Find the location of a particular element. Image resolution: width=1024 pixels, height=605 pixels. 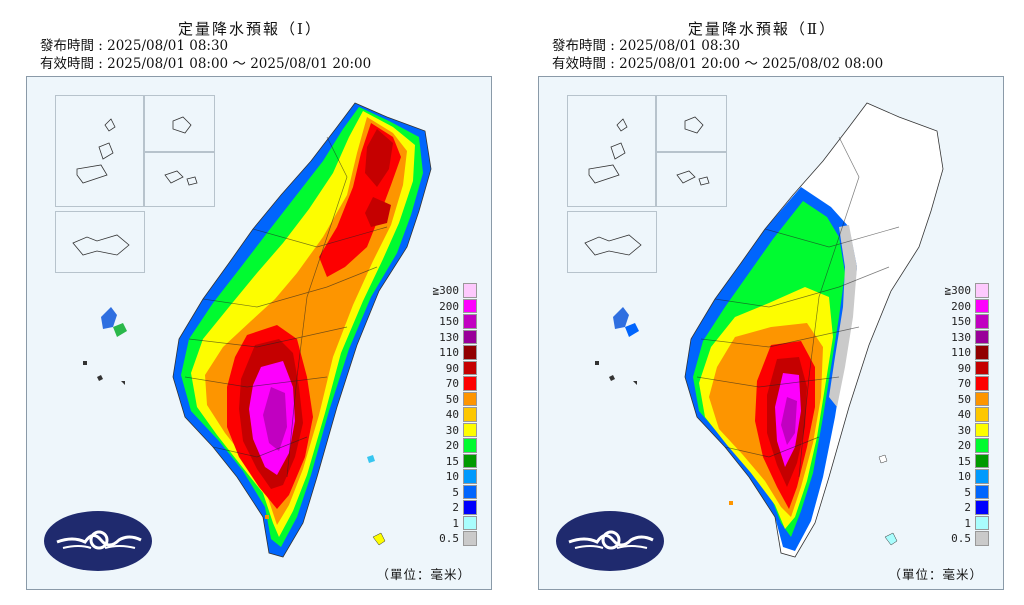

panel-title: 定量降水預報（Ⅱ） is located at coordinates (762, 29).